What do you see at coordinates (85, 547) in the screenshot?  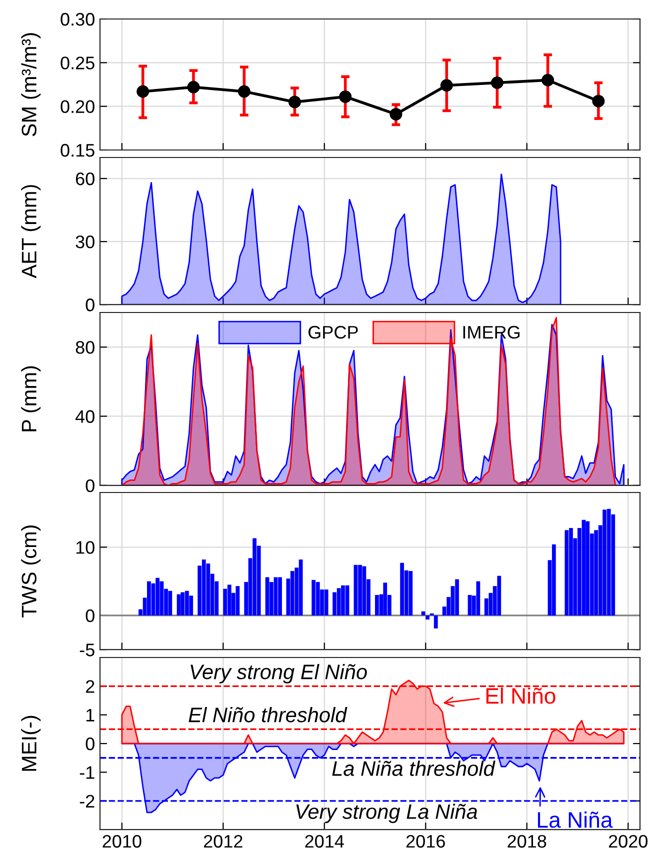 I see `y-tick-label: 10` at bounding box center [85, 547].